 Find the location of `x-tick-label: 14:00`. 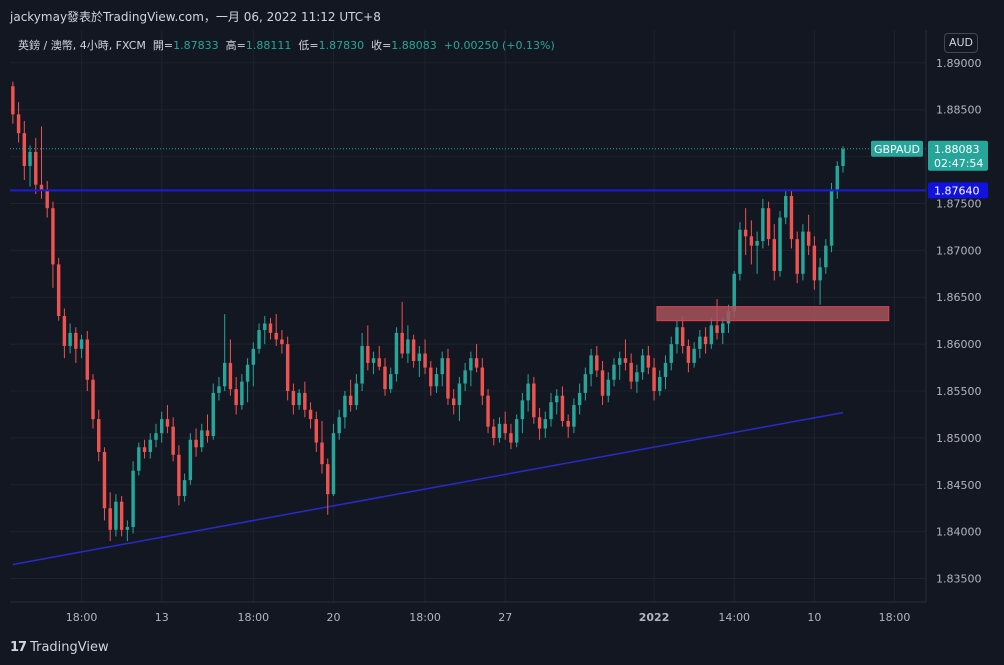

x-tick-label: 14:00 is located at coordinates (734, 617).